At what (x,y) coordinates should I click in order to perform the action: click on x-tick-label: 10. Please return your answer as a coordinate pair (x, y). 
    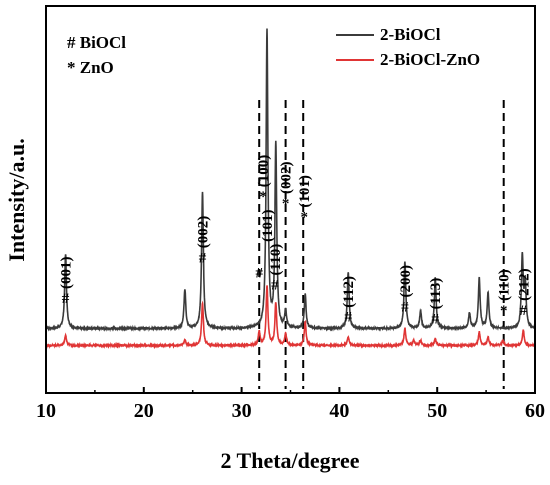
    Looking at the image, I should click on (46, 411).